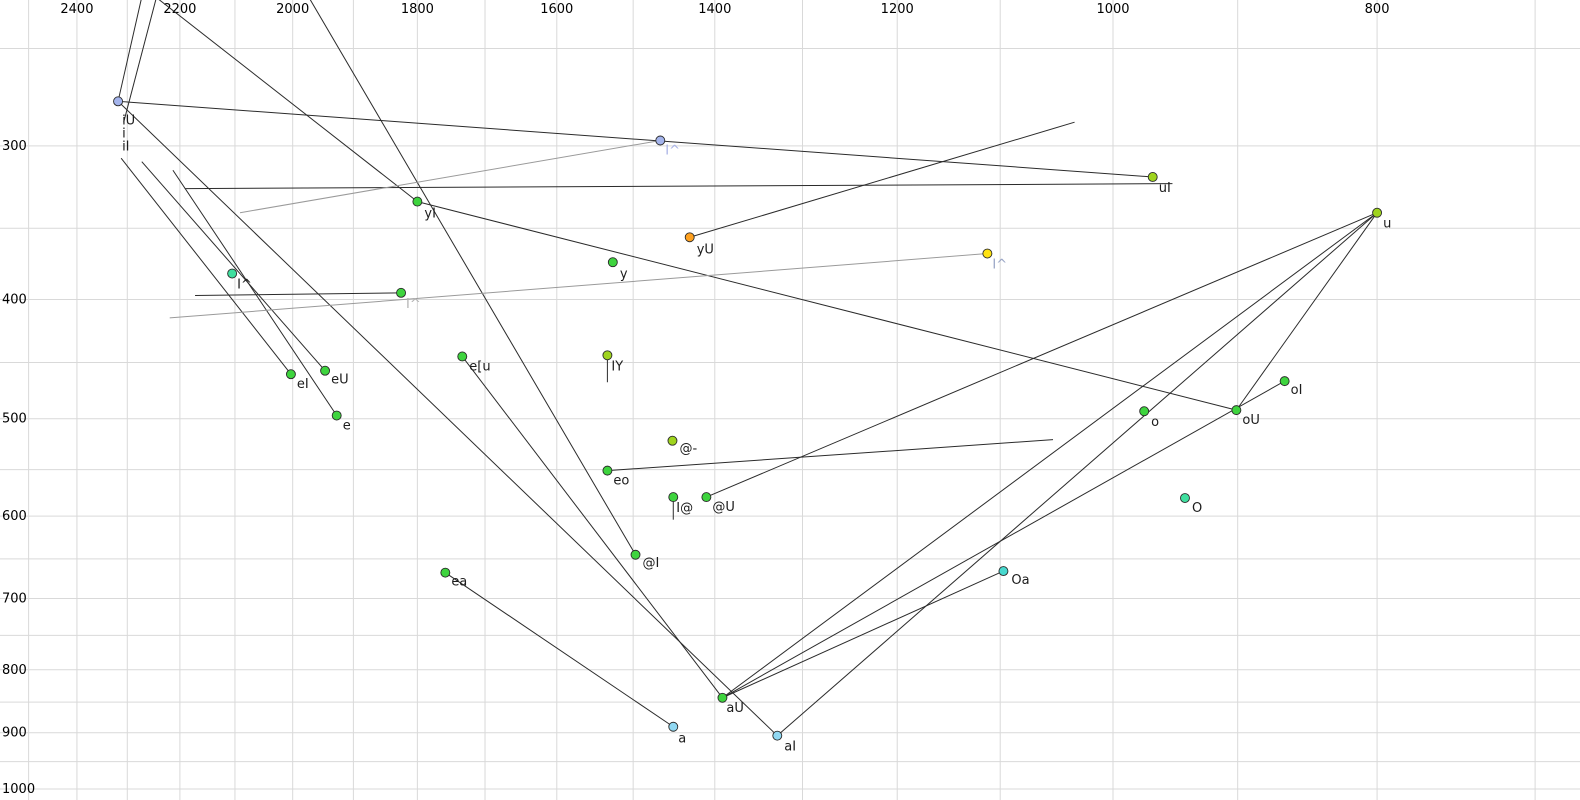 This screenshot has height=800, width=1580. I want to click on vowel-label: eI, so click(303, 384).